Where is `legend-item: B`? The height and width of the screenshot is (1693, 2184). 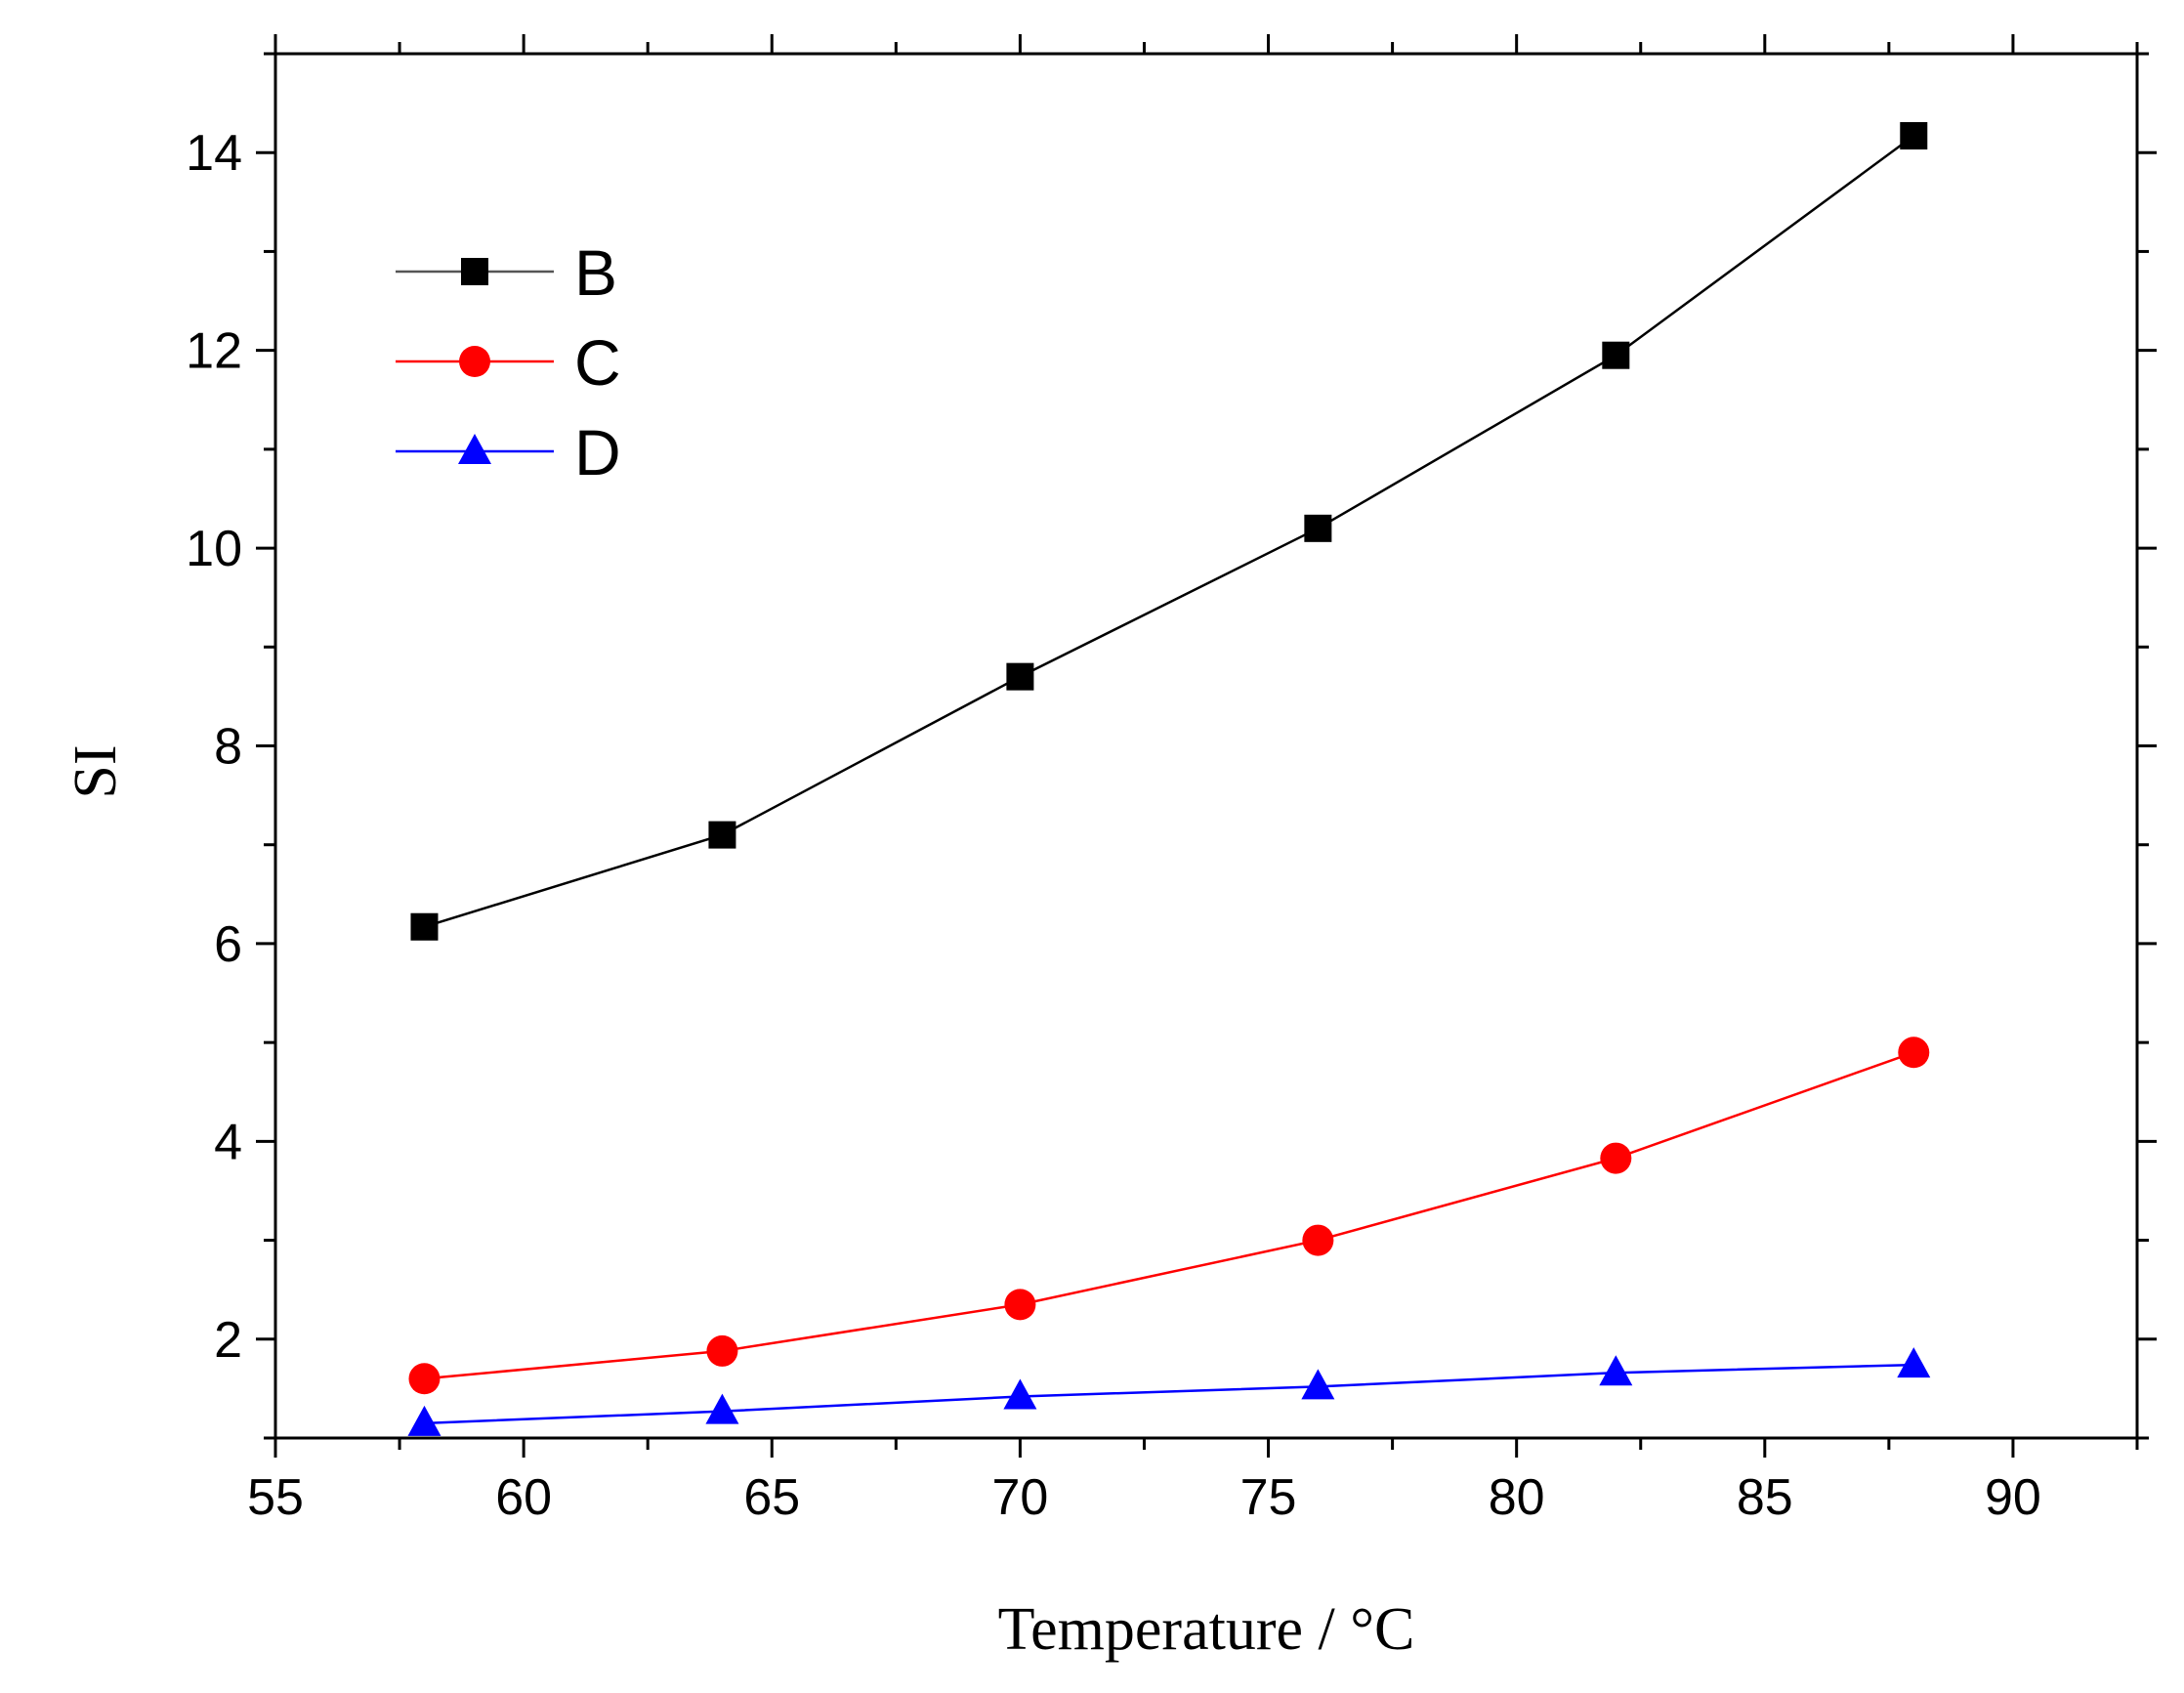
legend-item: B is located at coordinates (506, 272).